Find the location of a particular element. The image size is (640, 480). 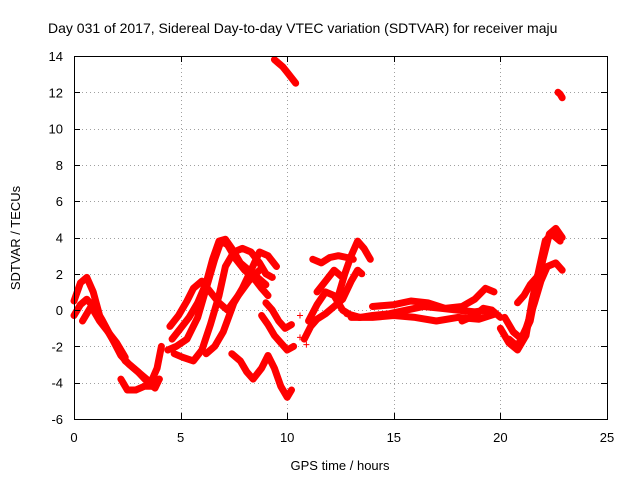

y-tick-label: -2 is located at coordinates (57, 346).